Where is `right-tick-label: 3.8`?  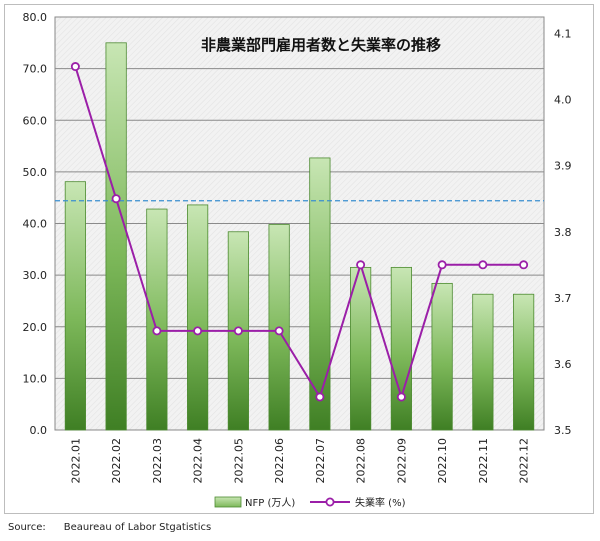
right-tick-label: 3.8 is located at coordinates (563, 232).